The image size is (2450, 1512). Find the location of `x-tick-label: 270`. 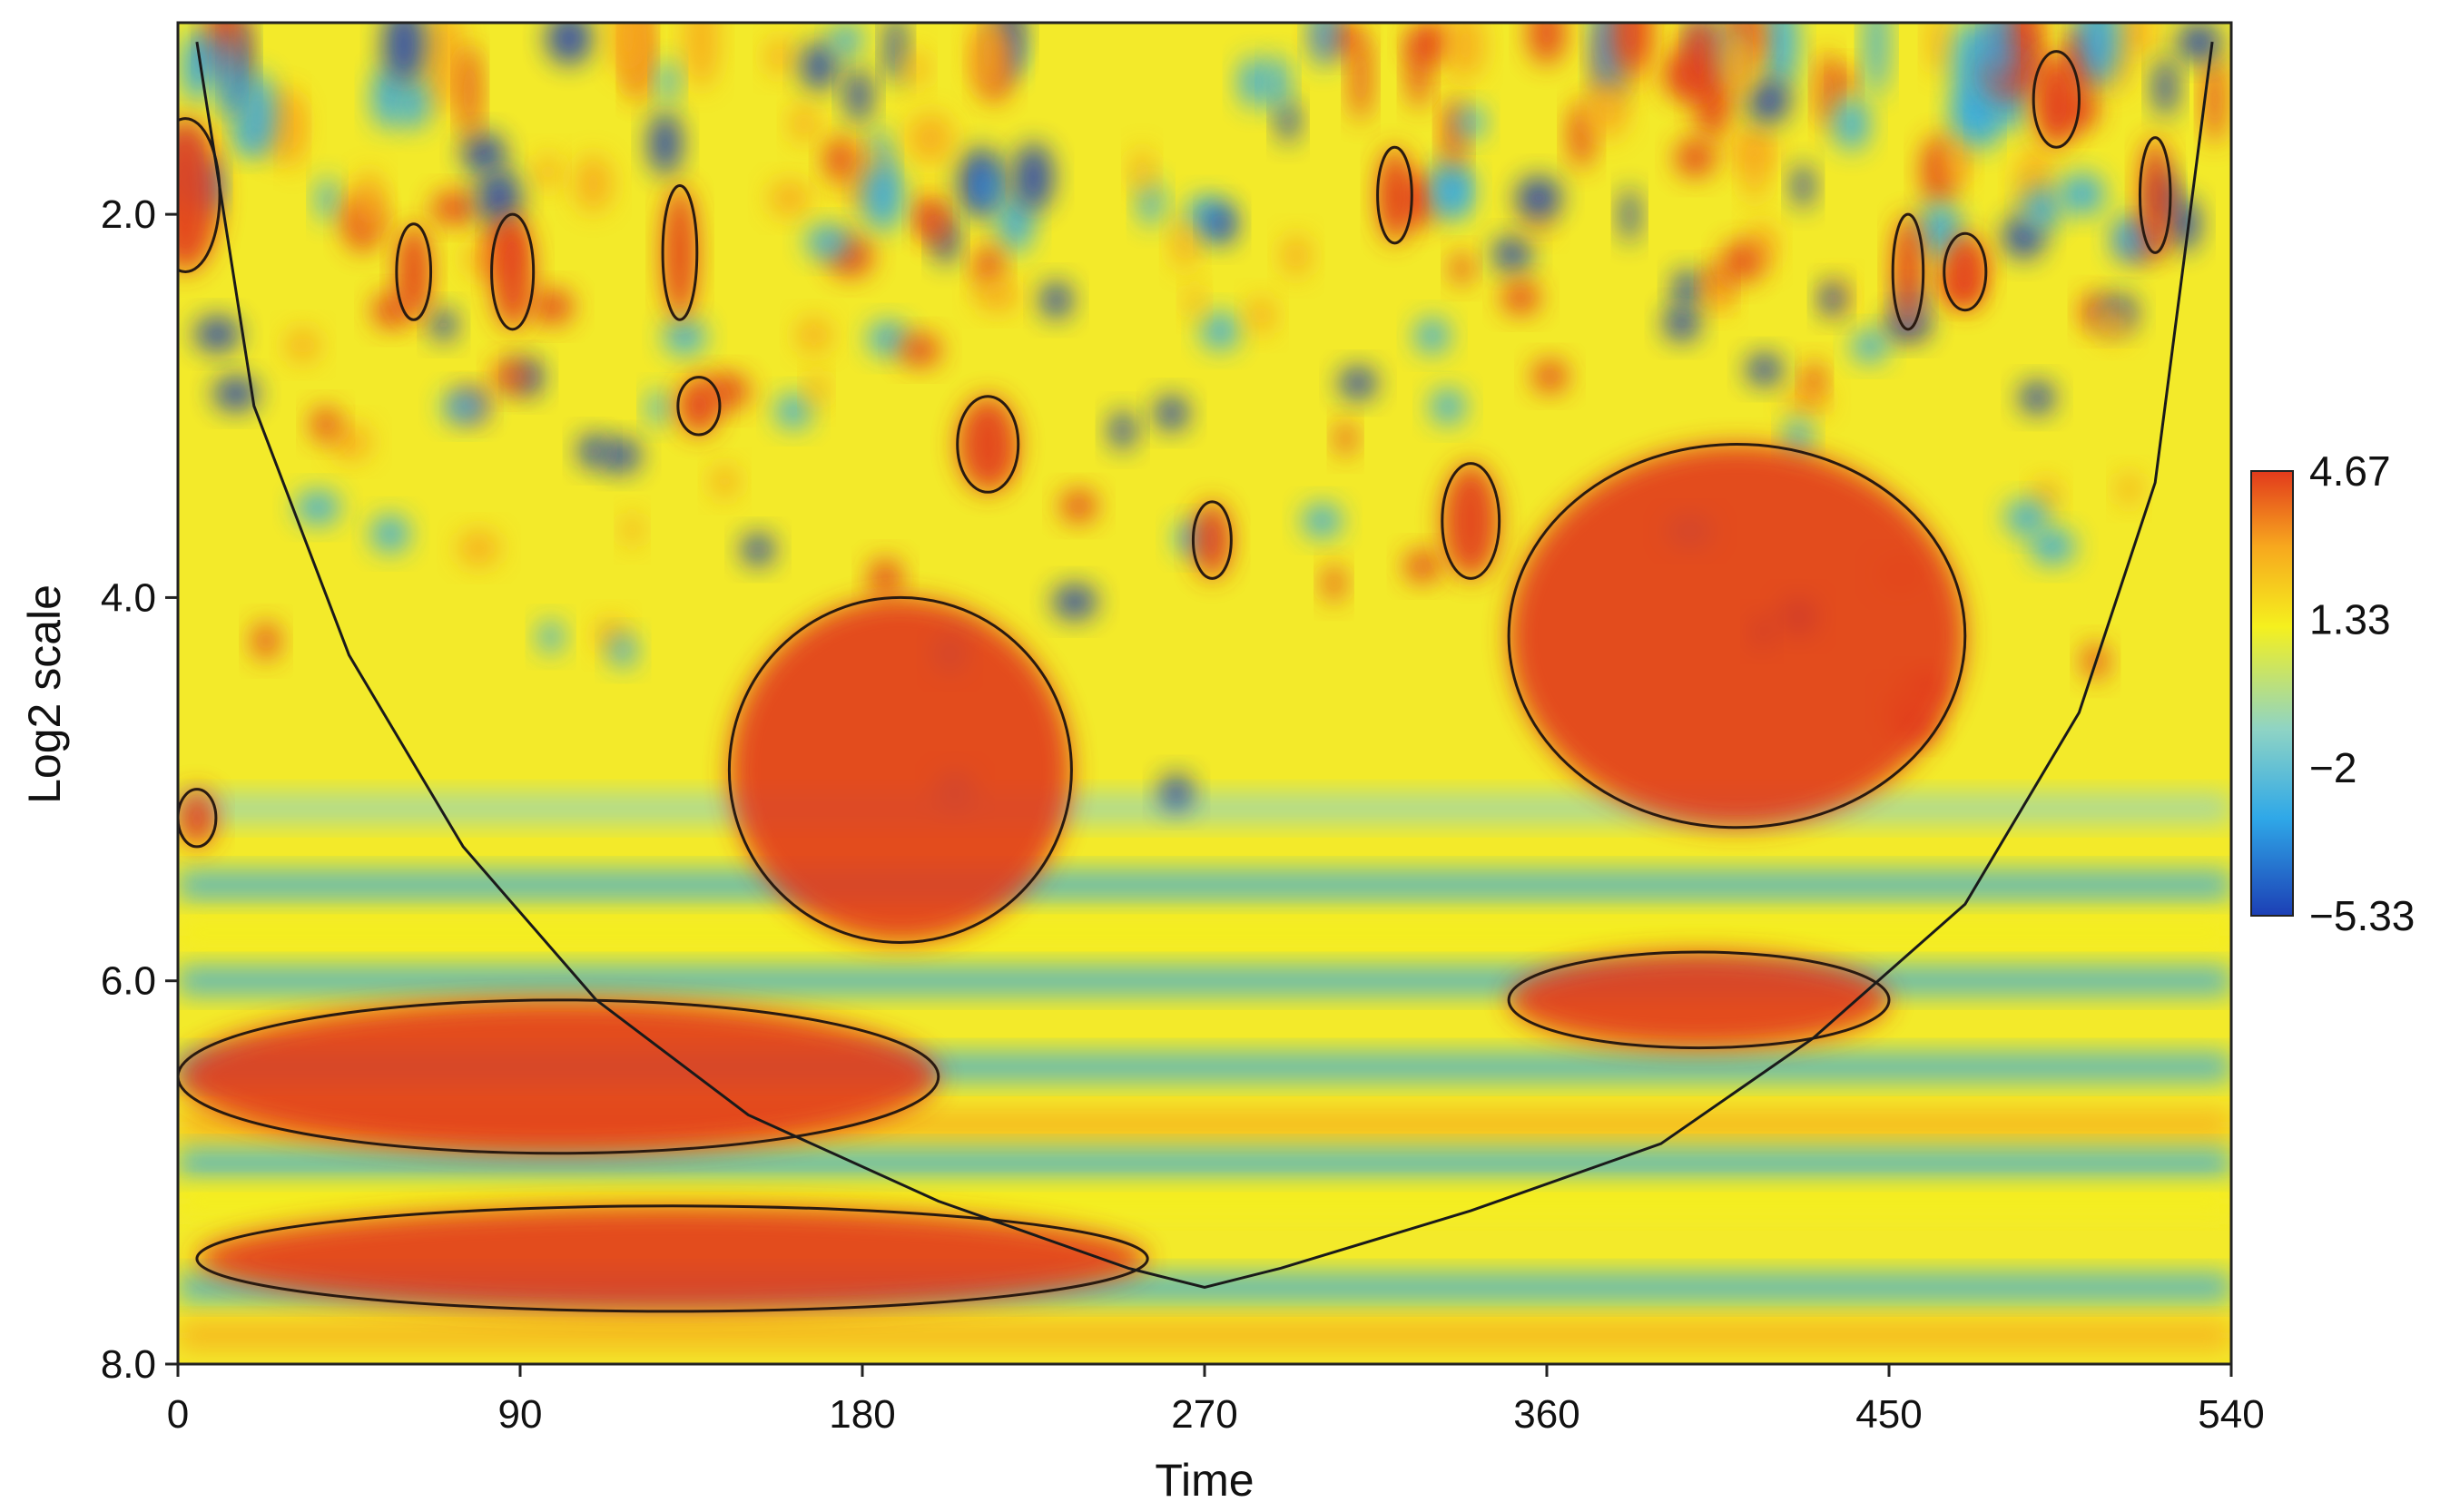

x-tick-label: 270 is located at coordinates (1204, 1414).